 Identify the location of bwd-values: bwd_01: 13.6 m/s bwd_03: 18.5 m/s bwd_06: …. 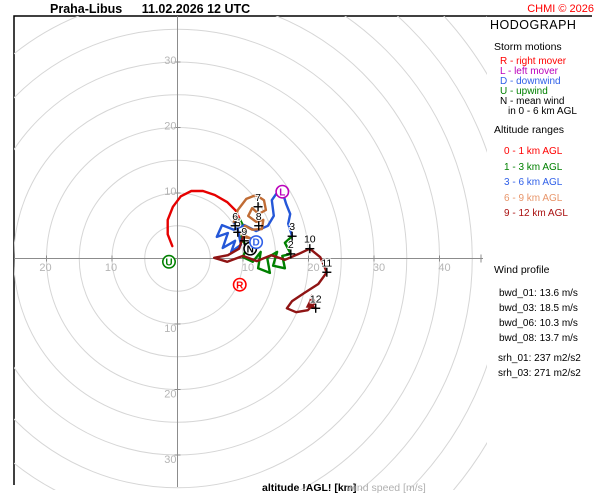
(538, 316).